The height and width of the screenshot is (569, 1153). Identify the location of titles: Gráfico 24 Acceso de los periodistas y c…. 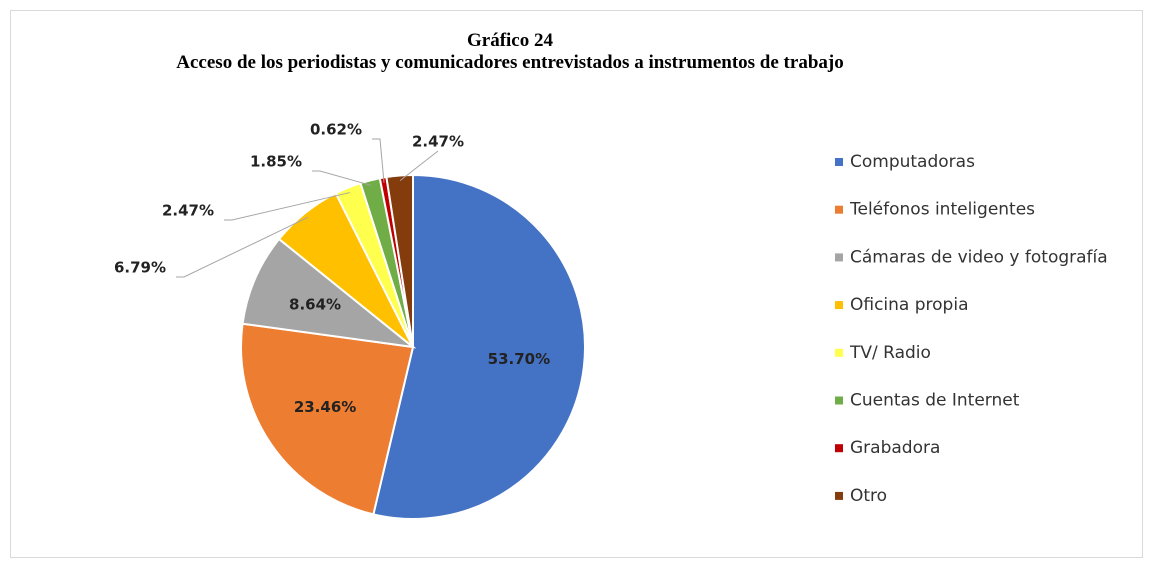
(510, 52).